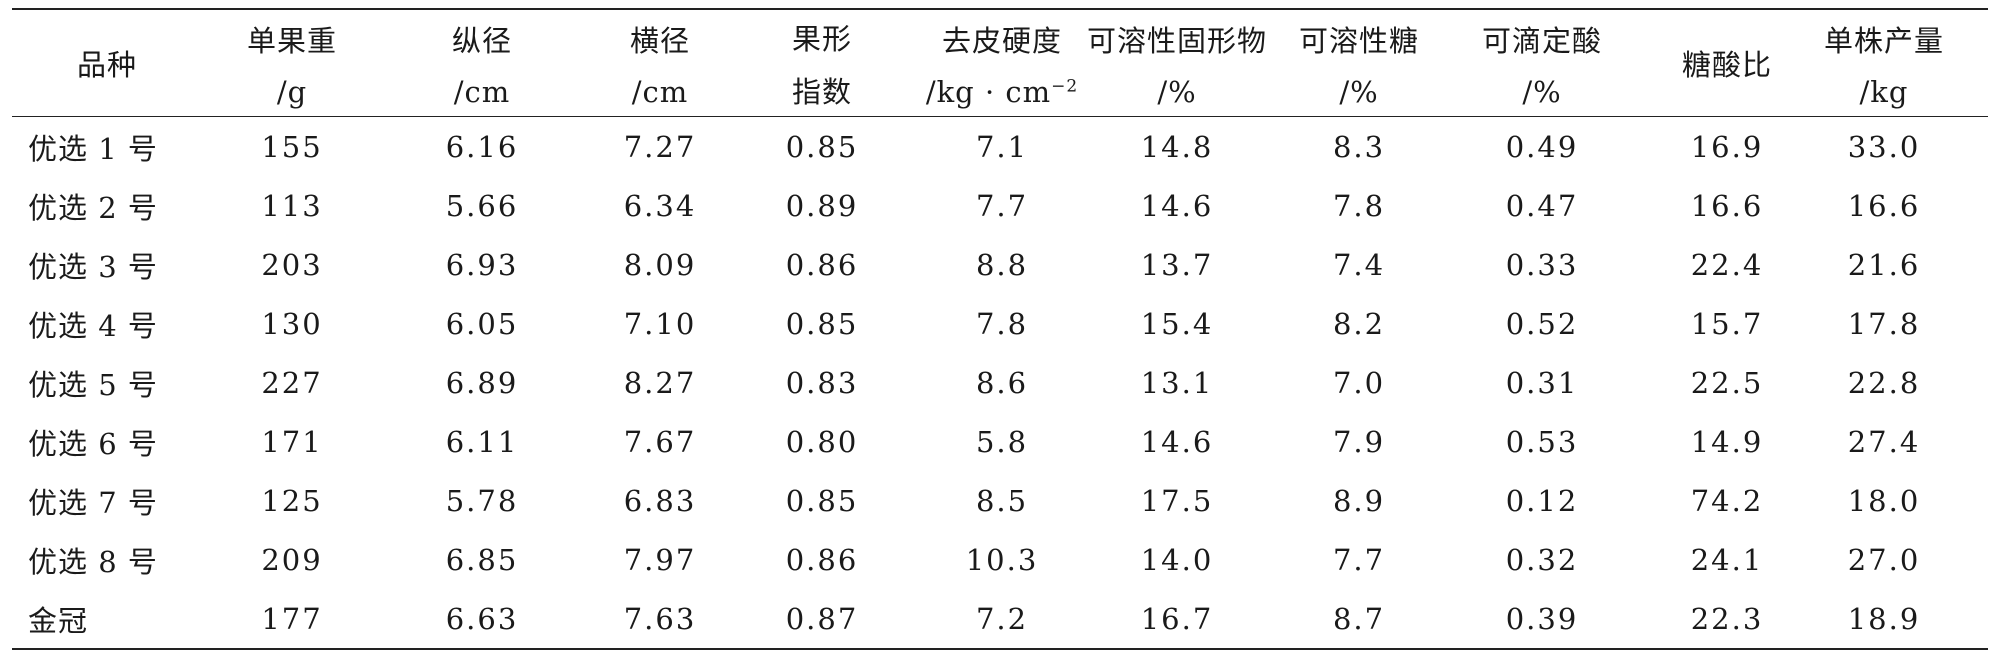 The height and width of the screenshot is (656, 2000). What do you see at coordinates (1884, 559) in the screenshot?
I see `yield-cell: 27.0` at bounding box center [1884, 559].